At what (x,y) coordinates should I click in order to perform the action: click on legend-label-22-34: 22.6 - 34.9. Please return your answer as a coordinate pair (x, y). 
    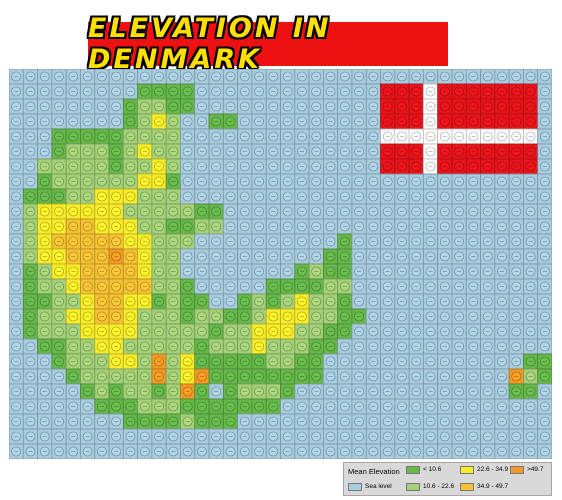
    Looking at the image, I should click on (493, 469).